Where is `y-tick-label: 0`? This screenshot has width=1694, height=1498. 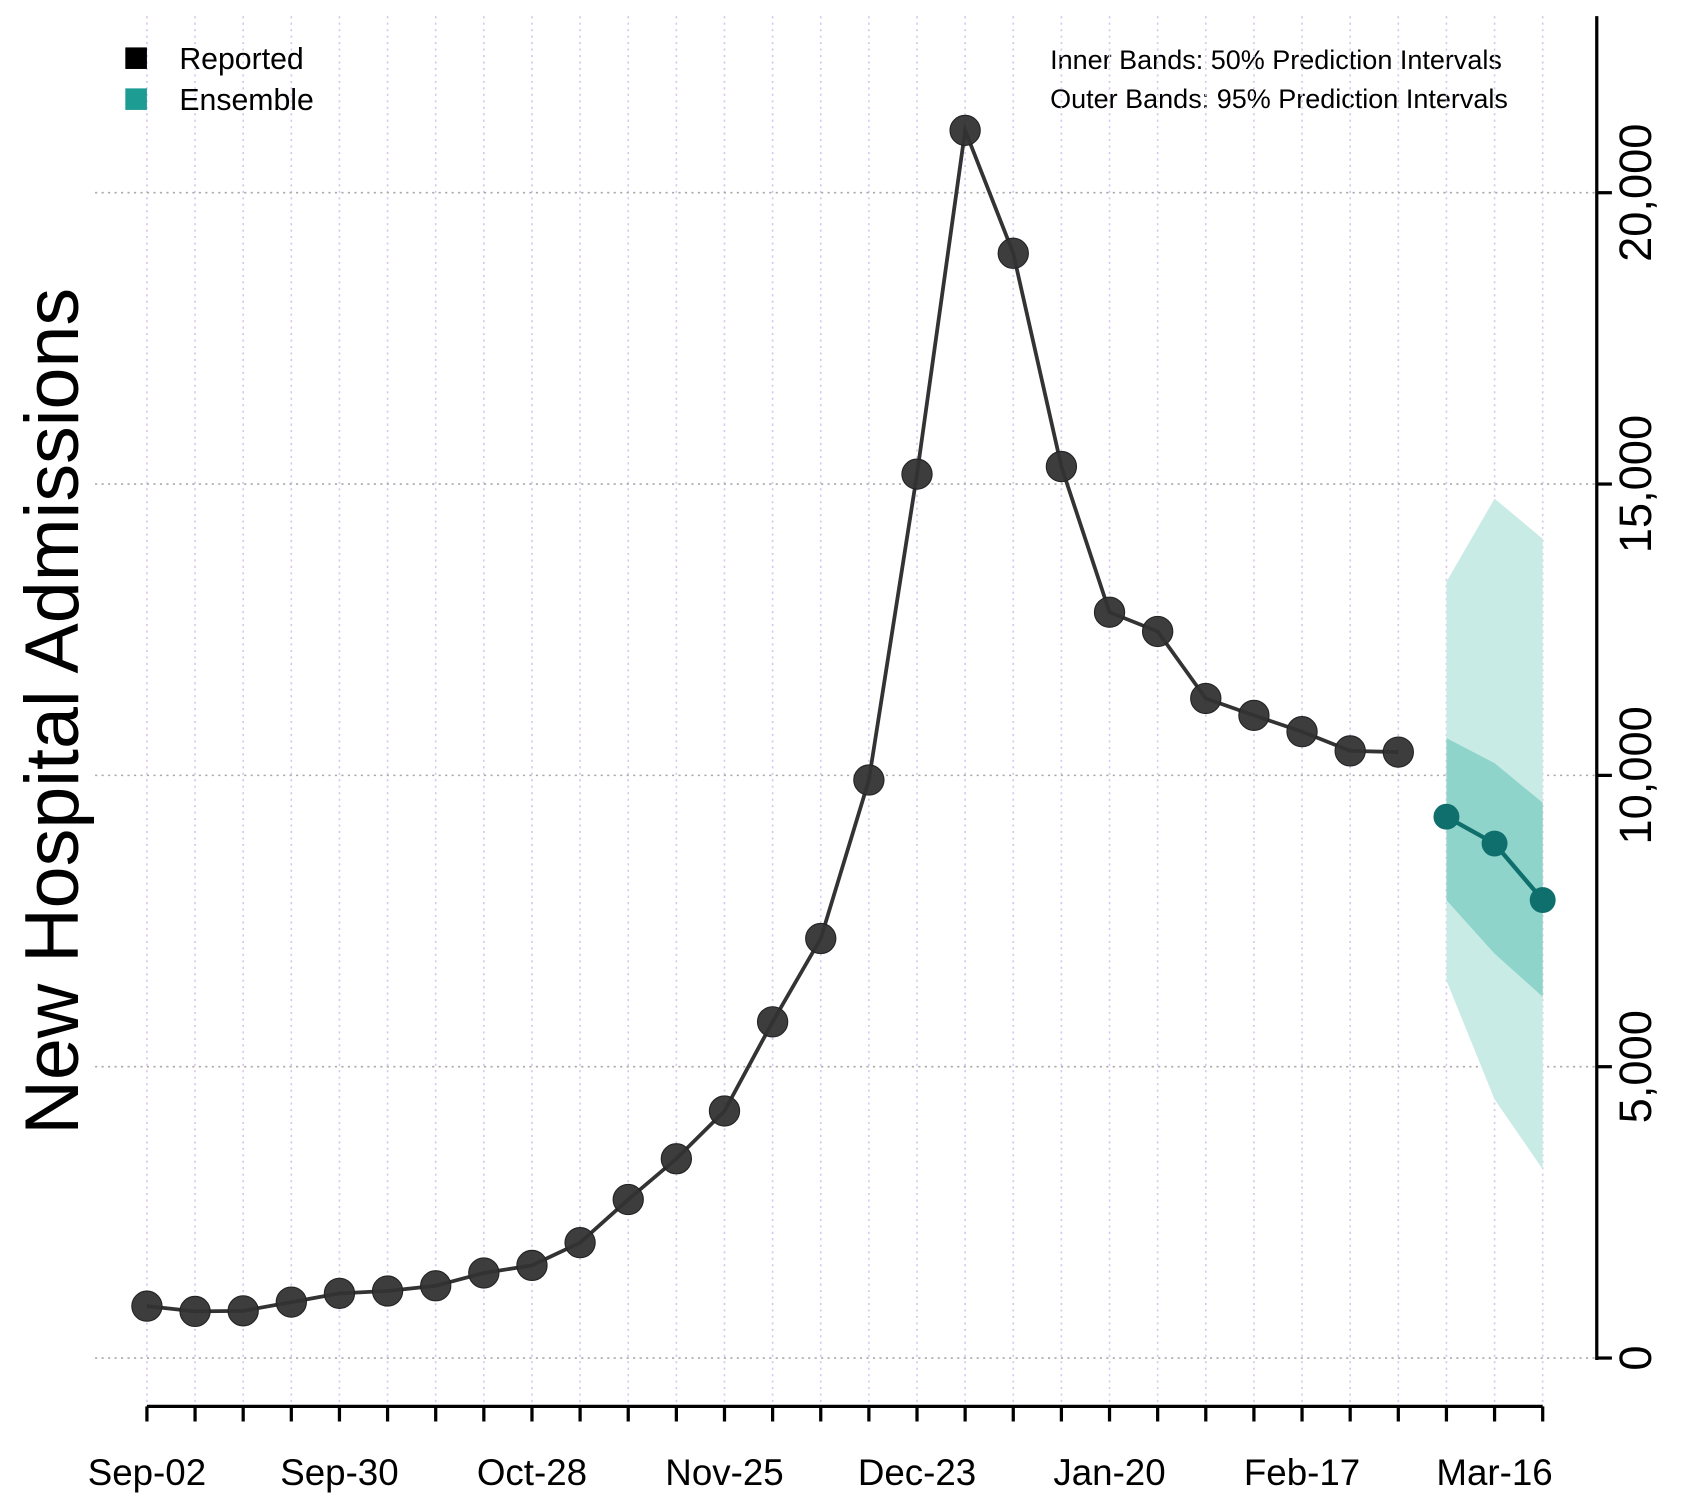
y-tick-label: 0 is located at coordinates (1635, 1357).